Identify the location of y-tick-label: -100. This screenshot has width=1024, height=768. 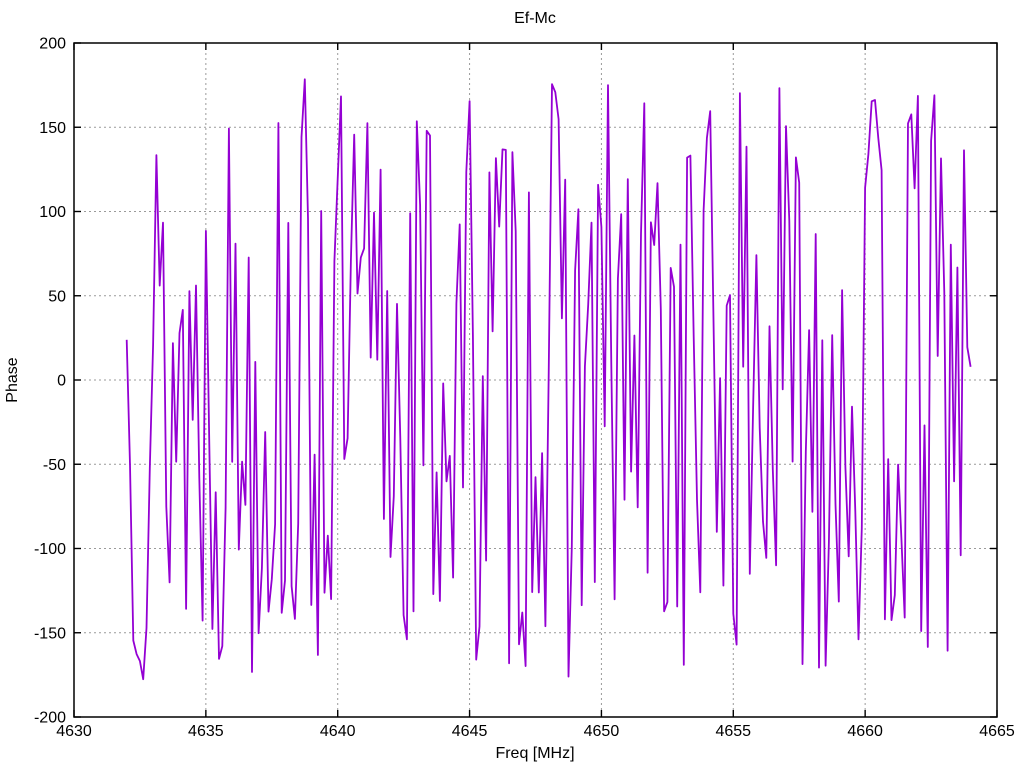
(50, 549).